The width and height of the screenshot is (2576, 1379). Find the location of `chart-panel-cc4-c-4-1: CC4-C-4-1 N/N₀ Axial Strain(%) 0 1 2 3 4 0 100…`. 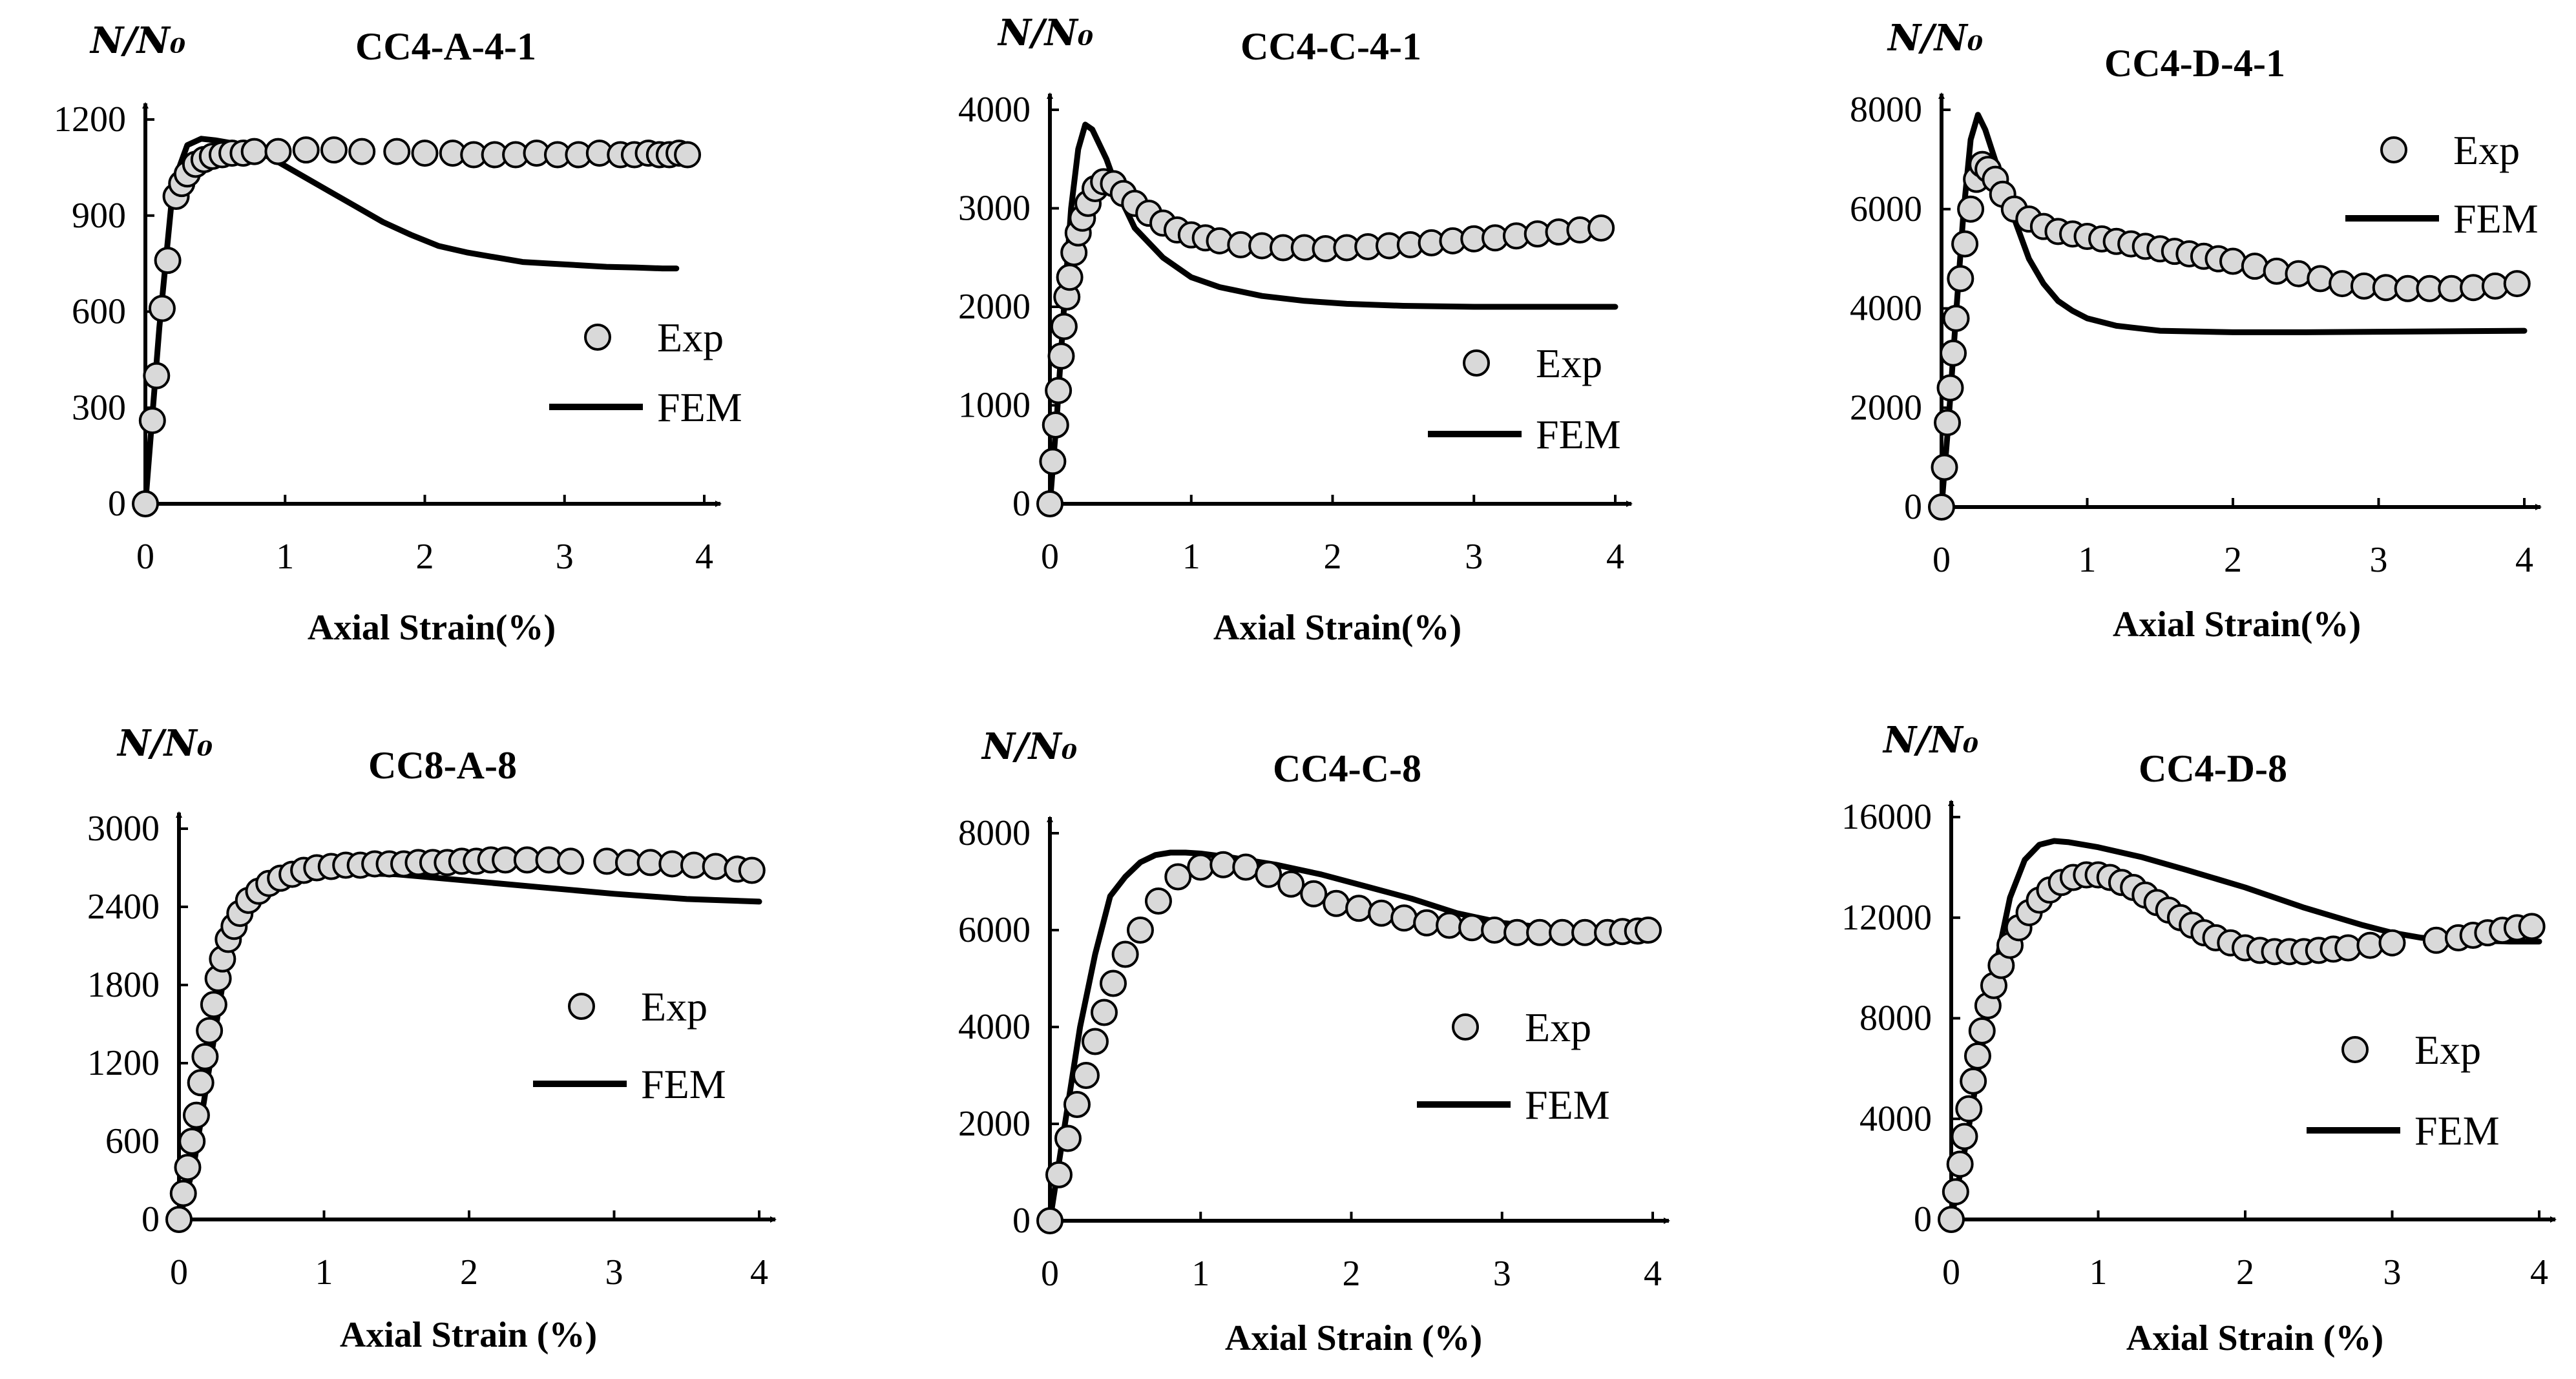

chart-panel-cc4-c-4-1: CC4-C-4-1 N/N₀ Axial Strain(%) 0 1 2 3 4 0 100… is located at coordinates (1295, 330).